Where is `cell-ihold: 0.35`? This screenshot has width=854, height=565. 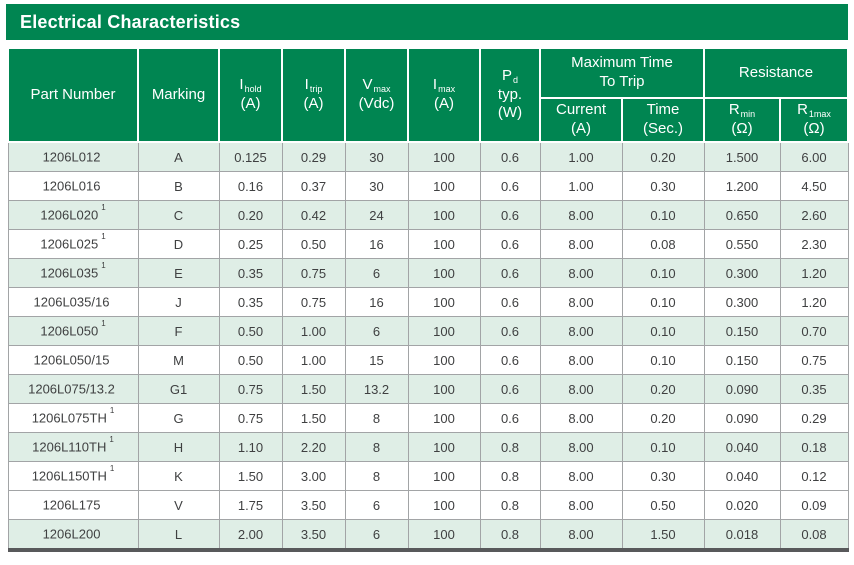 cell-ihold: 0.35 is located at coordinates (250, 273).